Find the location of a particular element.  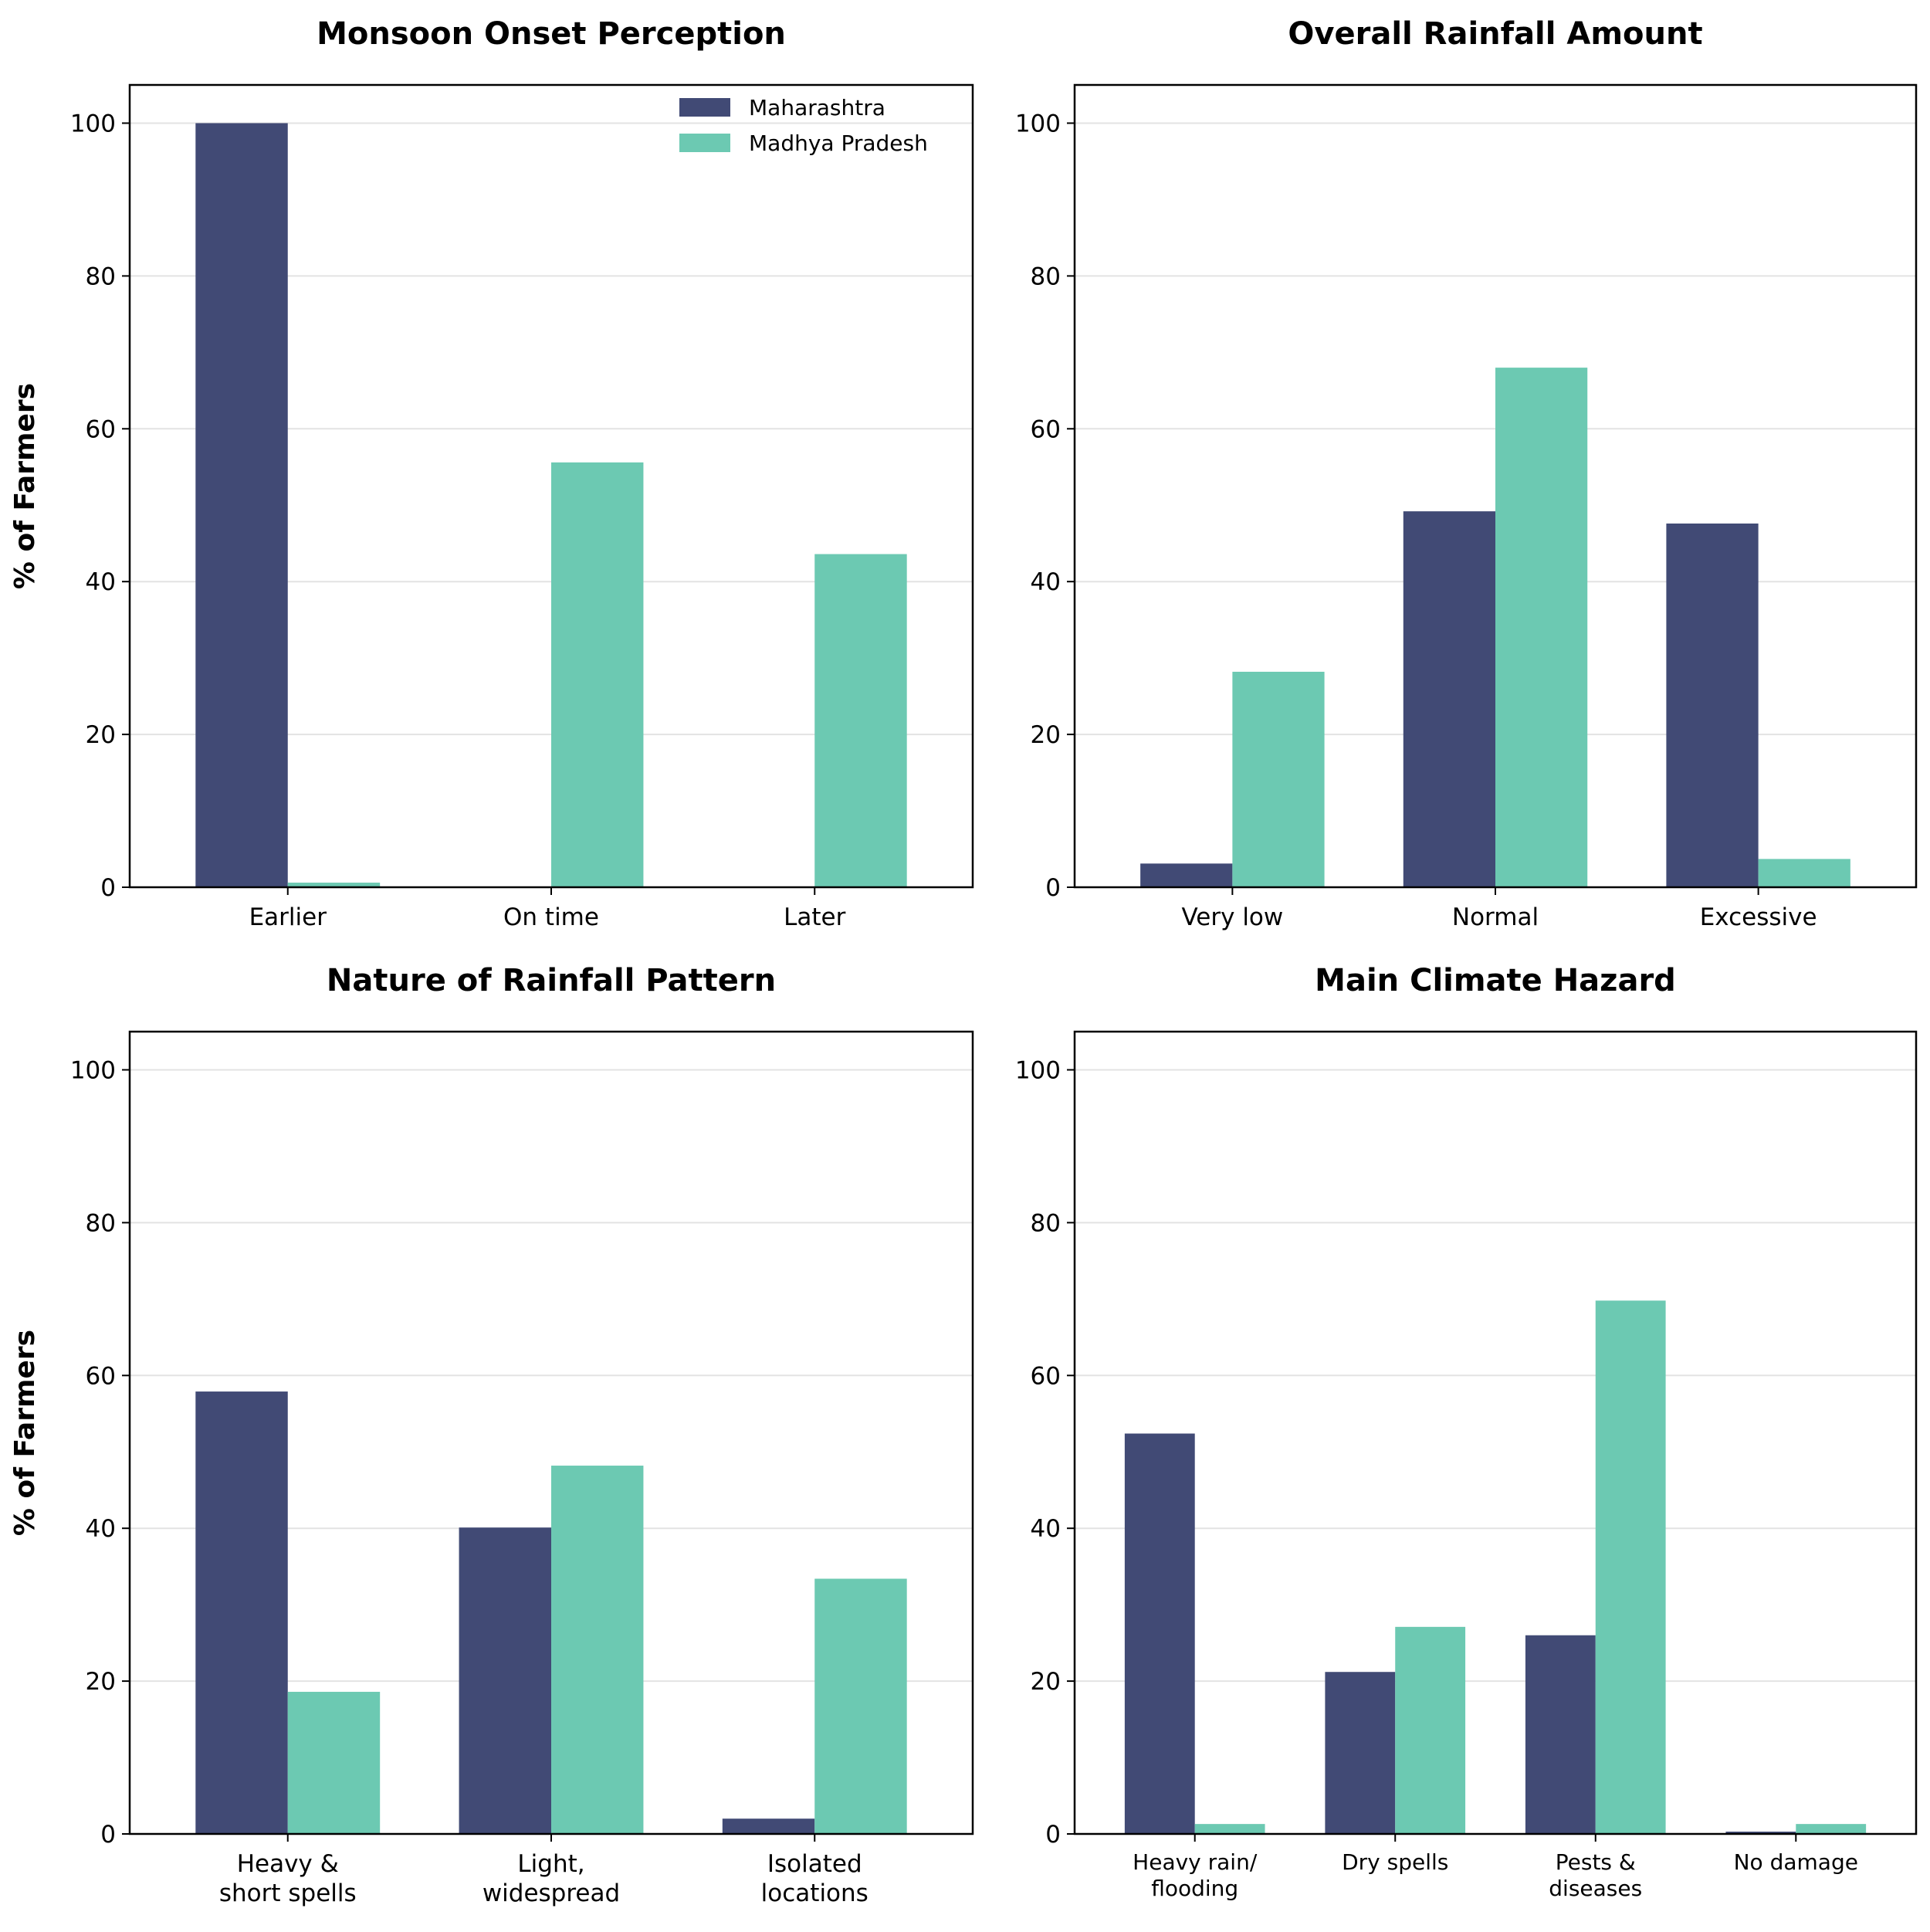

x-tick-label: Isolated is located at coordinates (814, 1864).